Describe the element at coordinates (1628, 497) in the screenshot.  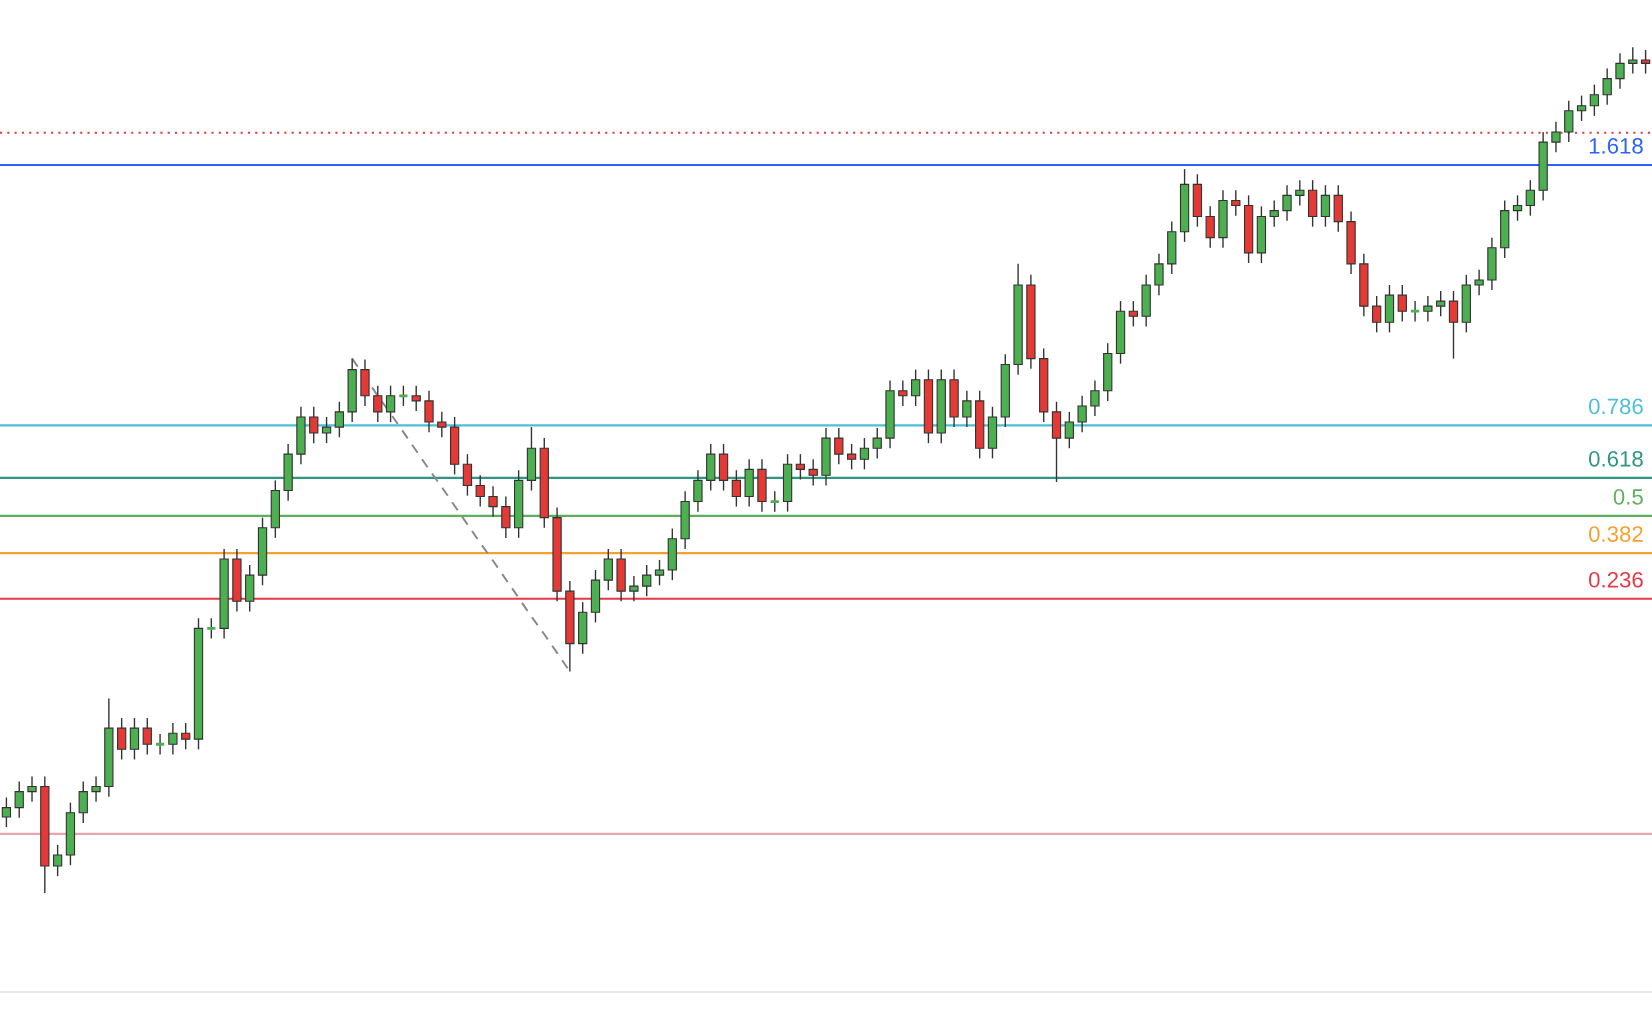
I see `annotation: 0.5` at that location.